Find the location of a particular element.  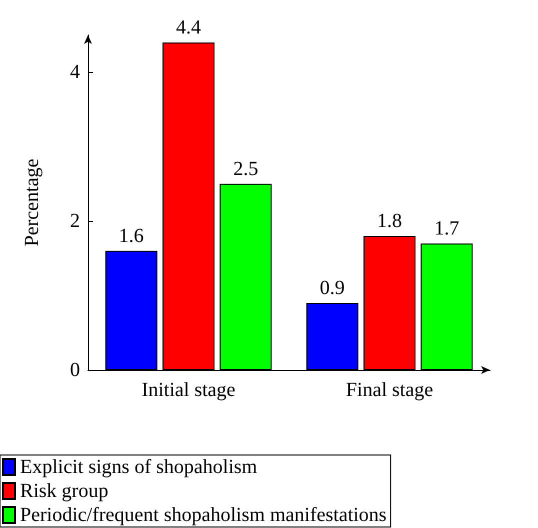

data-label: 4.4 is located at coordinates (188, 27).